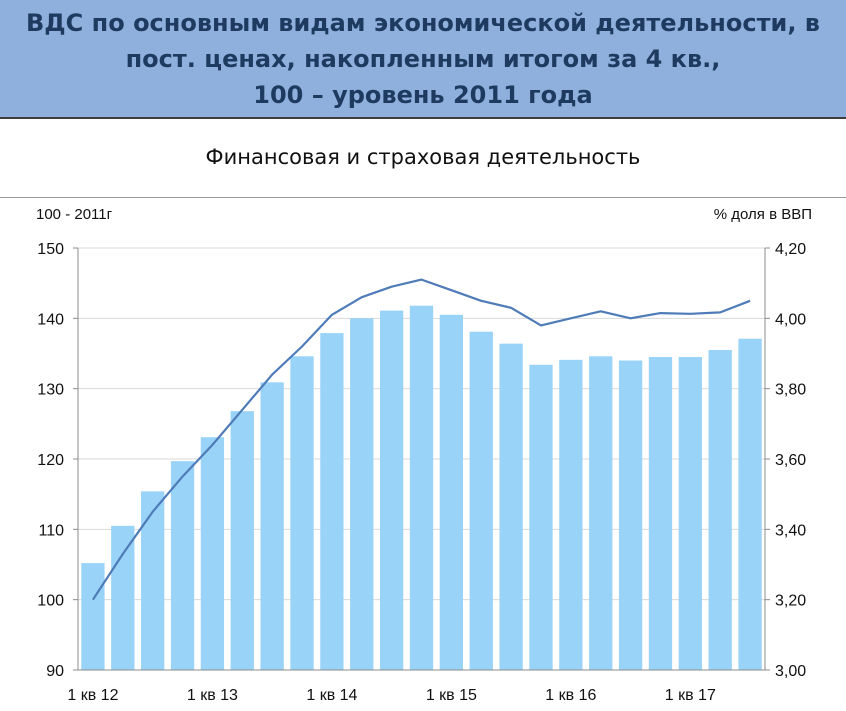 Image resolution: width=846 pixels, height=711 pixels. Describe the element at coordinates (790, 249) in the screenshot. I see `right-tick-label: 4,20` at that location.